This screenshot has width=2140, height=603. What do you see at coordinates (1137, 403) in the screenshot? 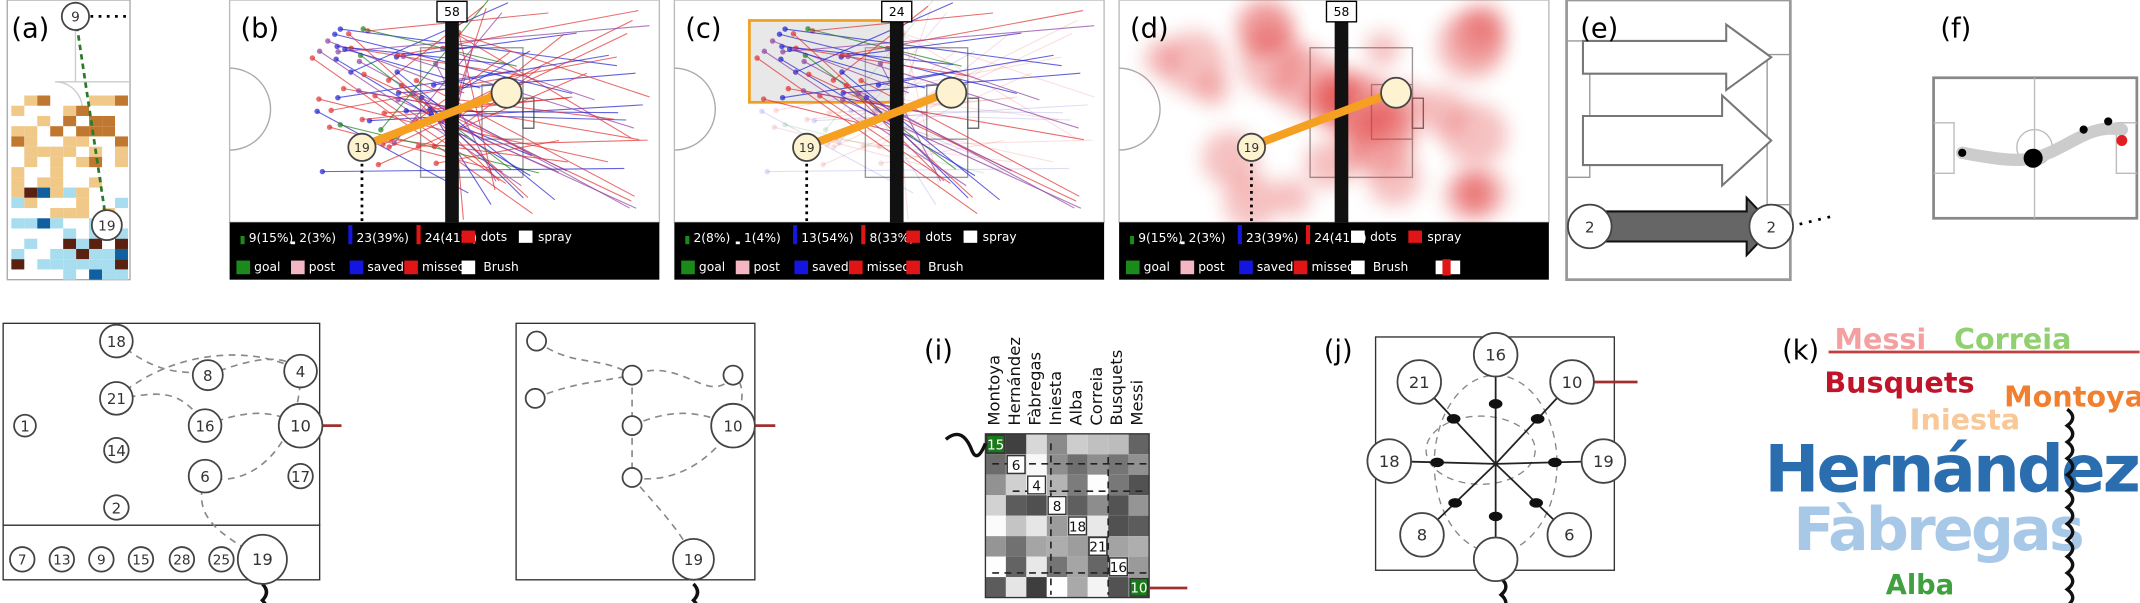
I see `player-name: Messi` at bounding box center [1137, 403].